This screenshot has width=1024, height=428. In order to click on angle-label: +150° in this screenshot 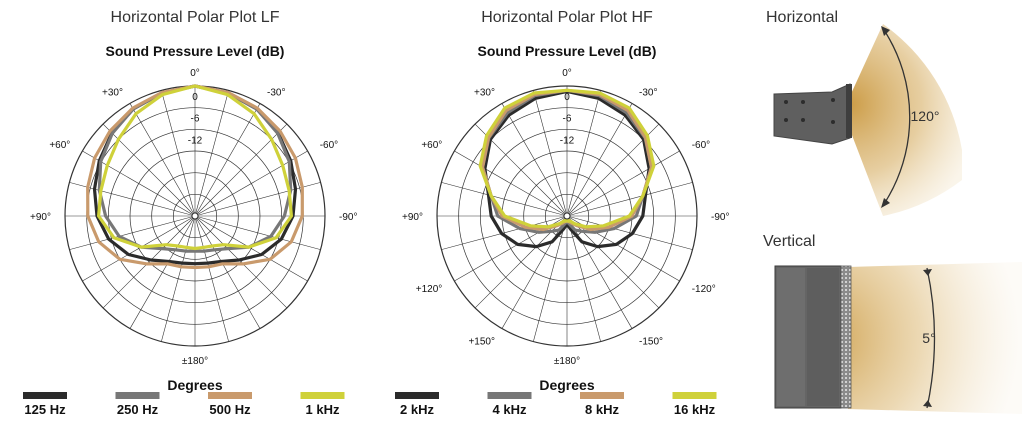, I will do `click(481, 342)`.